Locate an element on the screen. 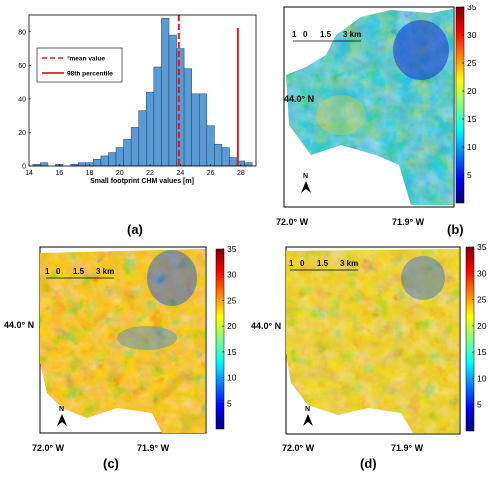 The height and width of the screenshot is (478, 500). x-tick-label: 24 is located at coordinates (180, 173).